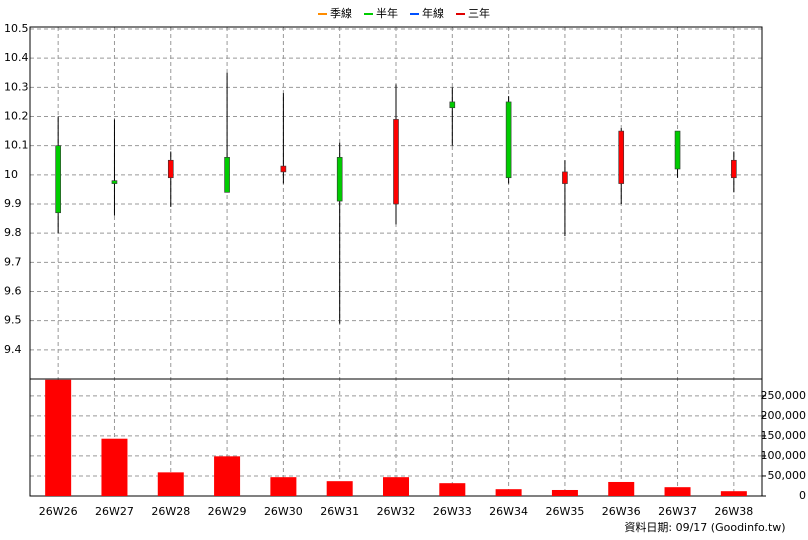  I want to click on x-tick-label: 26W36, so click(621, 511).